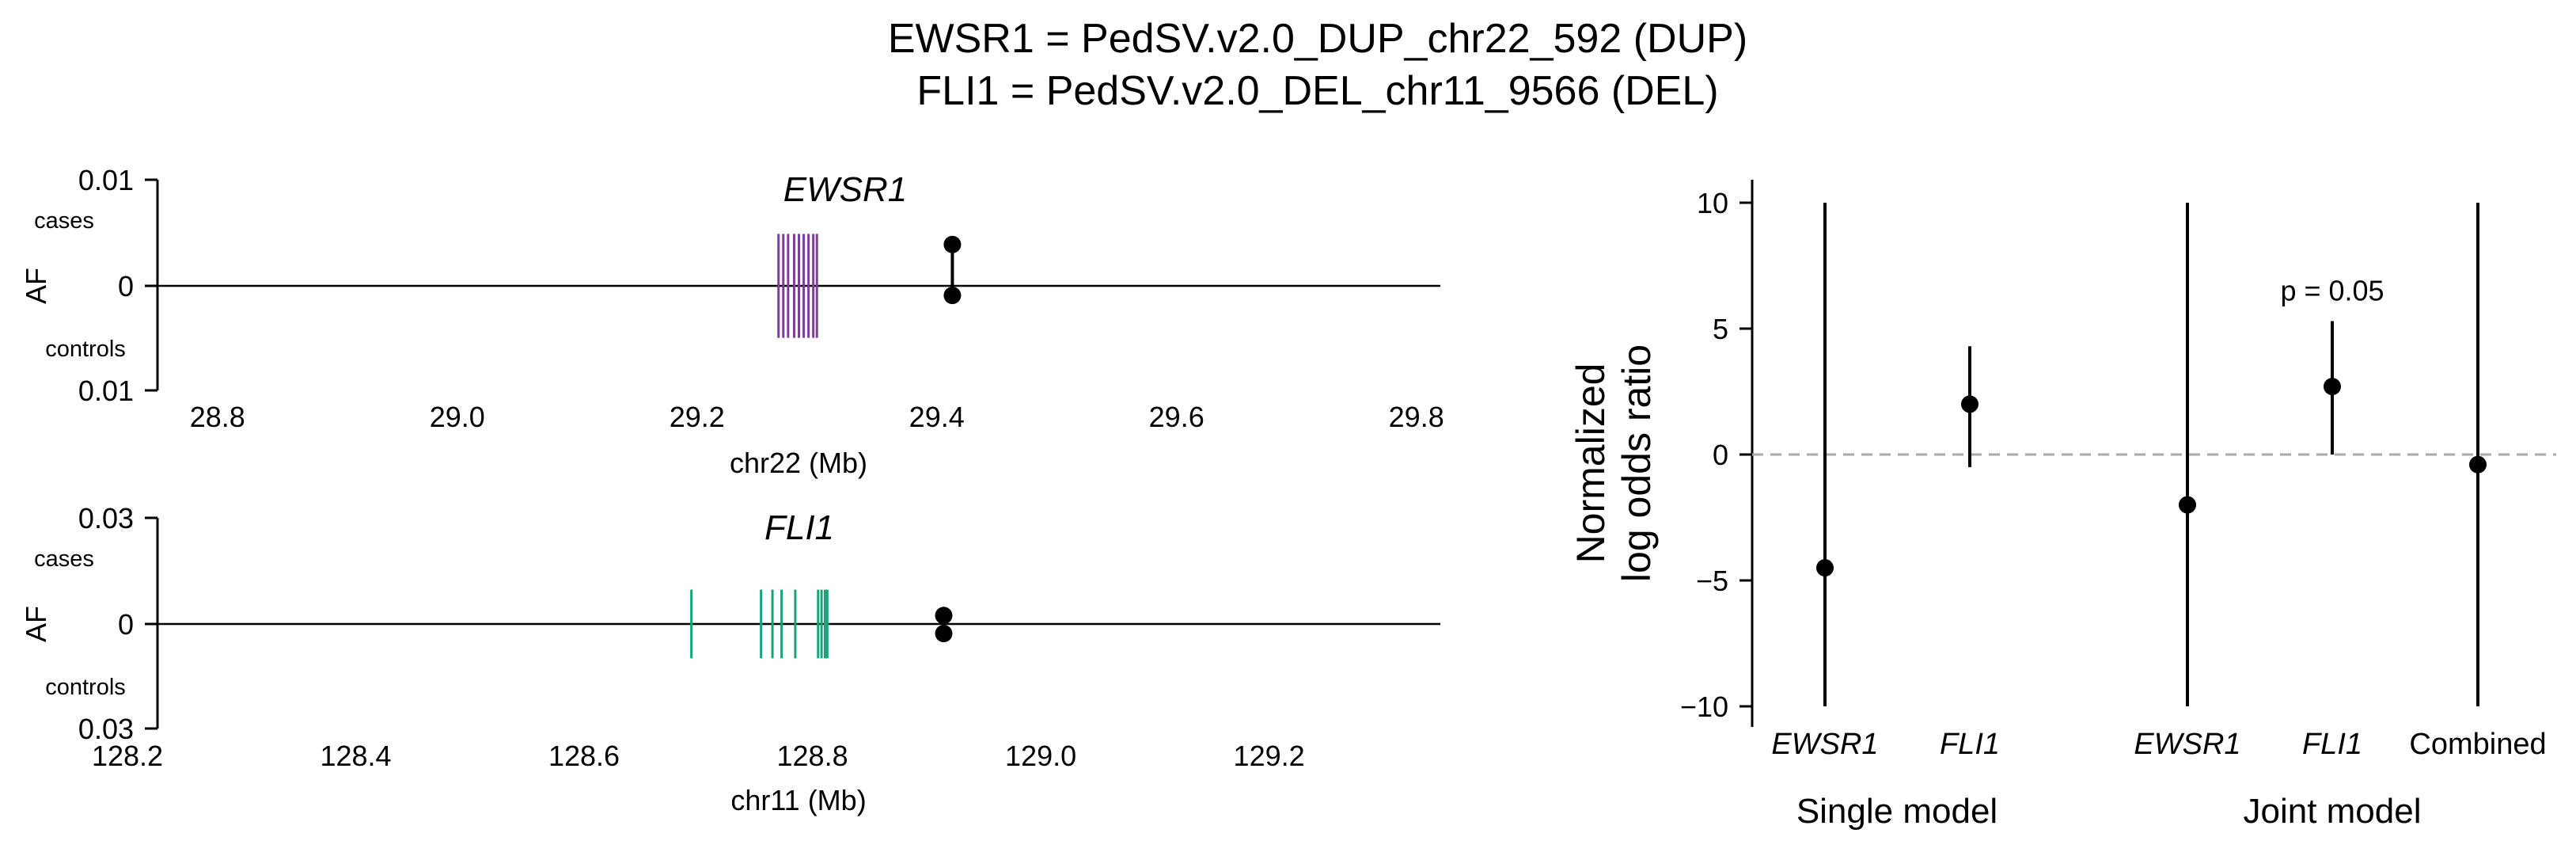 The height and width of the screenshot is (856, 2576). Describe the element at coordinates (1591, 463) in the screenshot. I see `y-axis-label-line: Normalized` at that location.